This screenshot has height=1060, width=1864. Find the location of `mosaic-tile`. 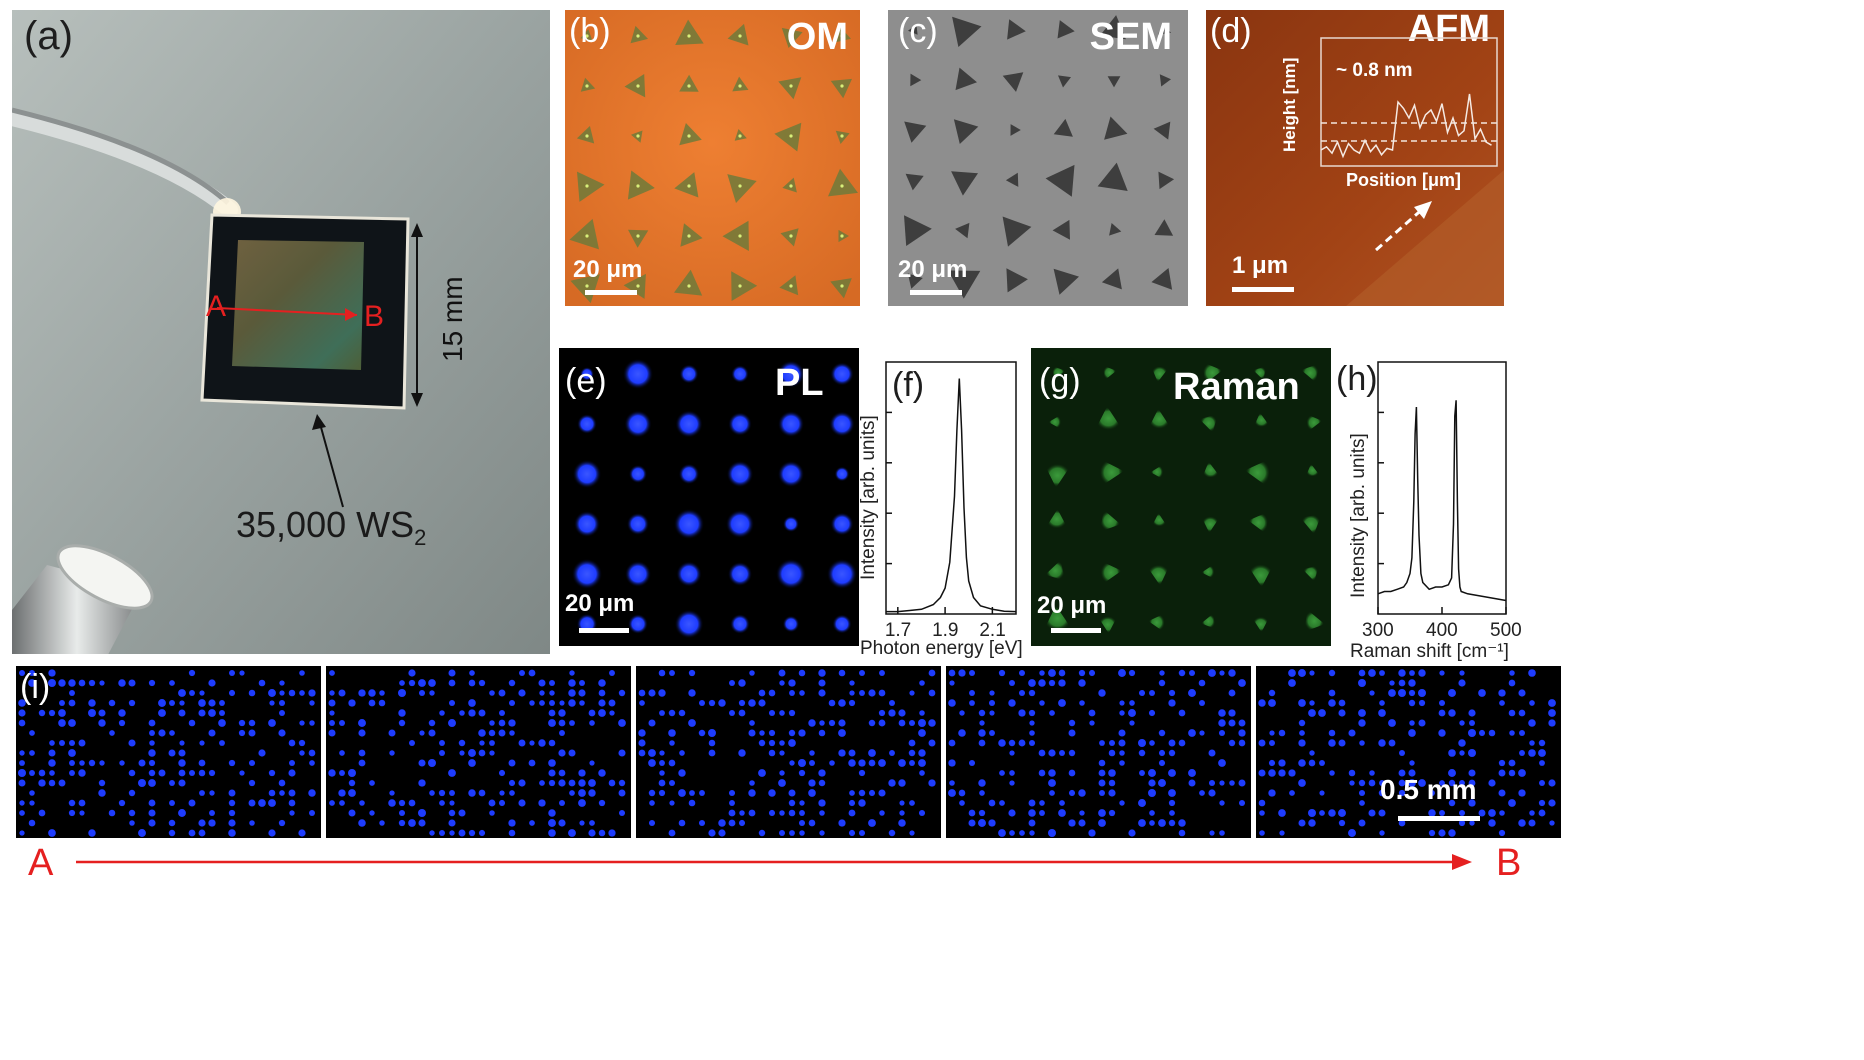

mosaic-tile is located at coordinates (1098, 752).